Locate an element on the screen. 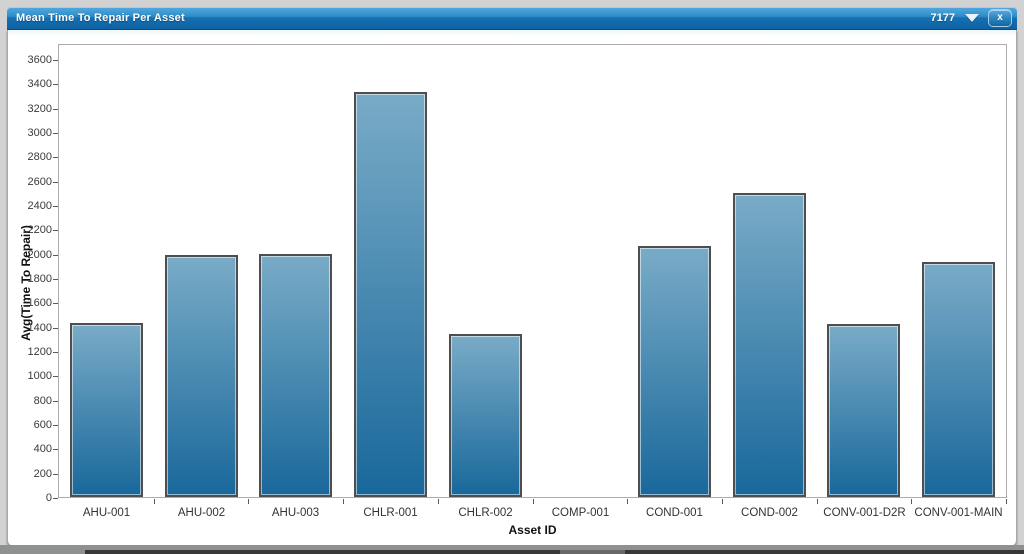 This screenshot has height=554, width=1024. window-frame-bottom is located at coordinates (512, 549).